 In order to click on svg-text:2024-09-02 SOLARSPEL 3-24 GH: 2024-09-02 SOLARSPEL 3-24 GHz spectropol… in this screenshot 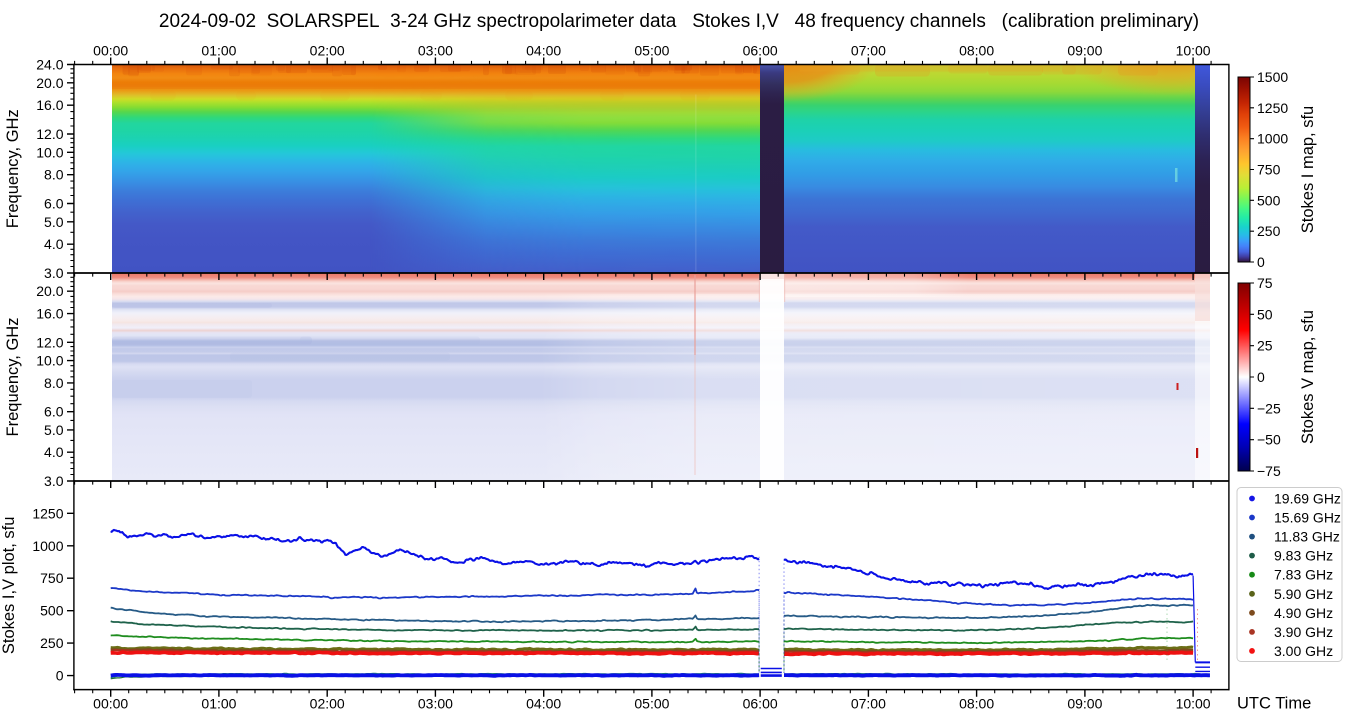, I will do `click(679, 21)`.